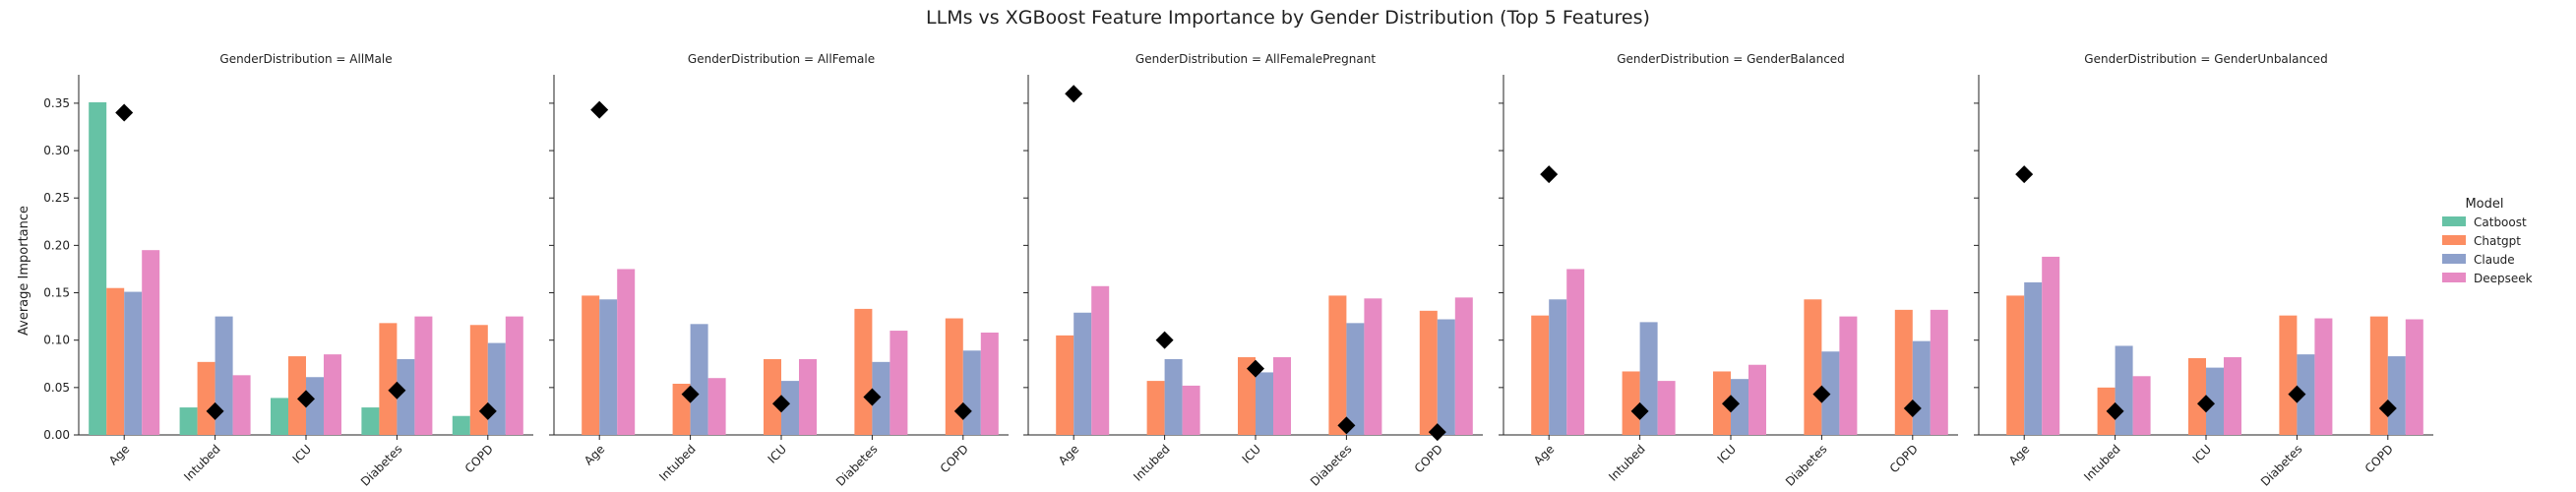 Image resolution: width=2576 pixels, height=492 pixels. I want to click on panel-title: GenderDistribution = AllFemalePregnant, so click(1255, 59).